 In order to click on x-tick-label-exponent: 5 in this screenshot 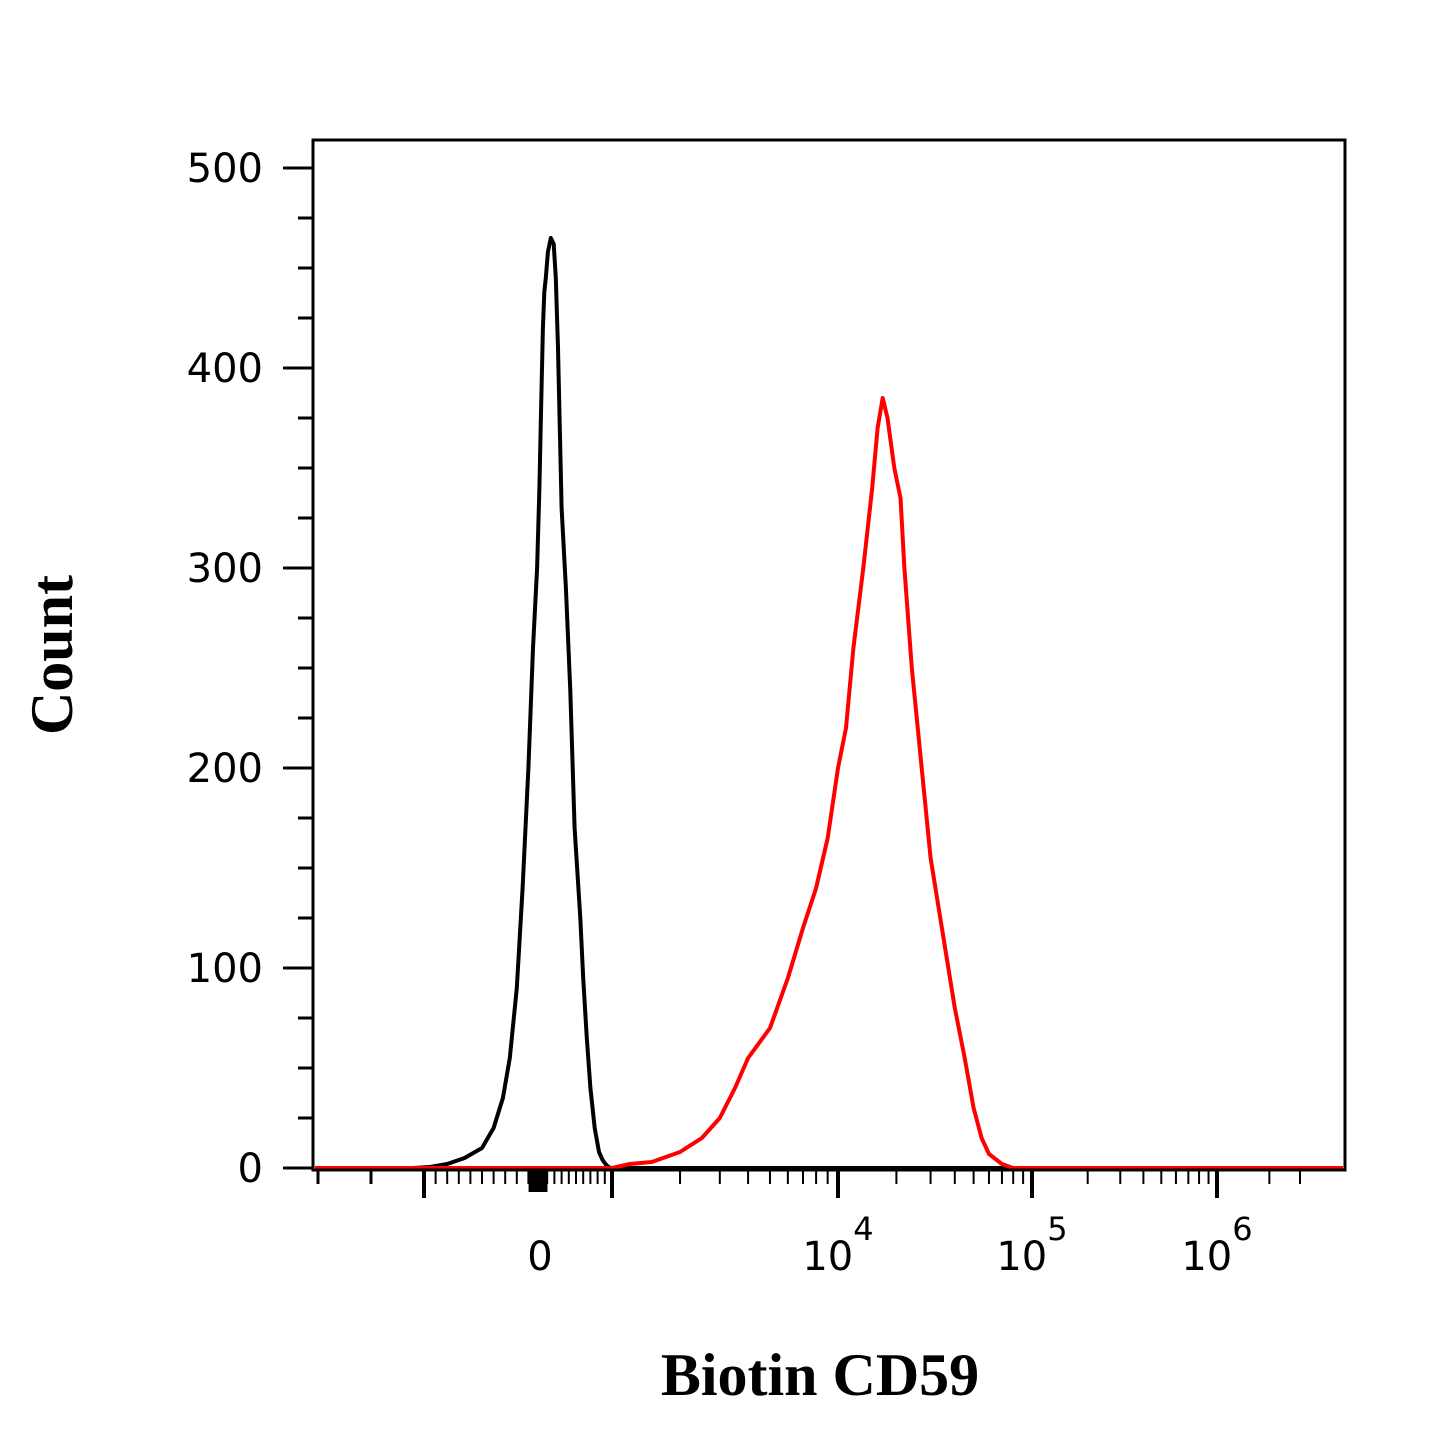, I will do `click(1057, 1229)`.